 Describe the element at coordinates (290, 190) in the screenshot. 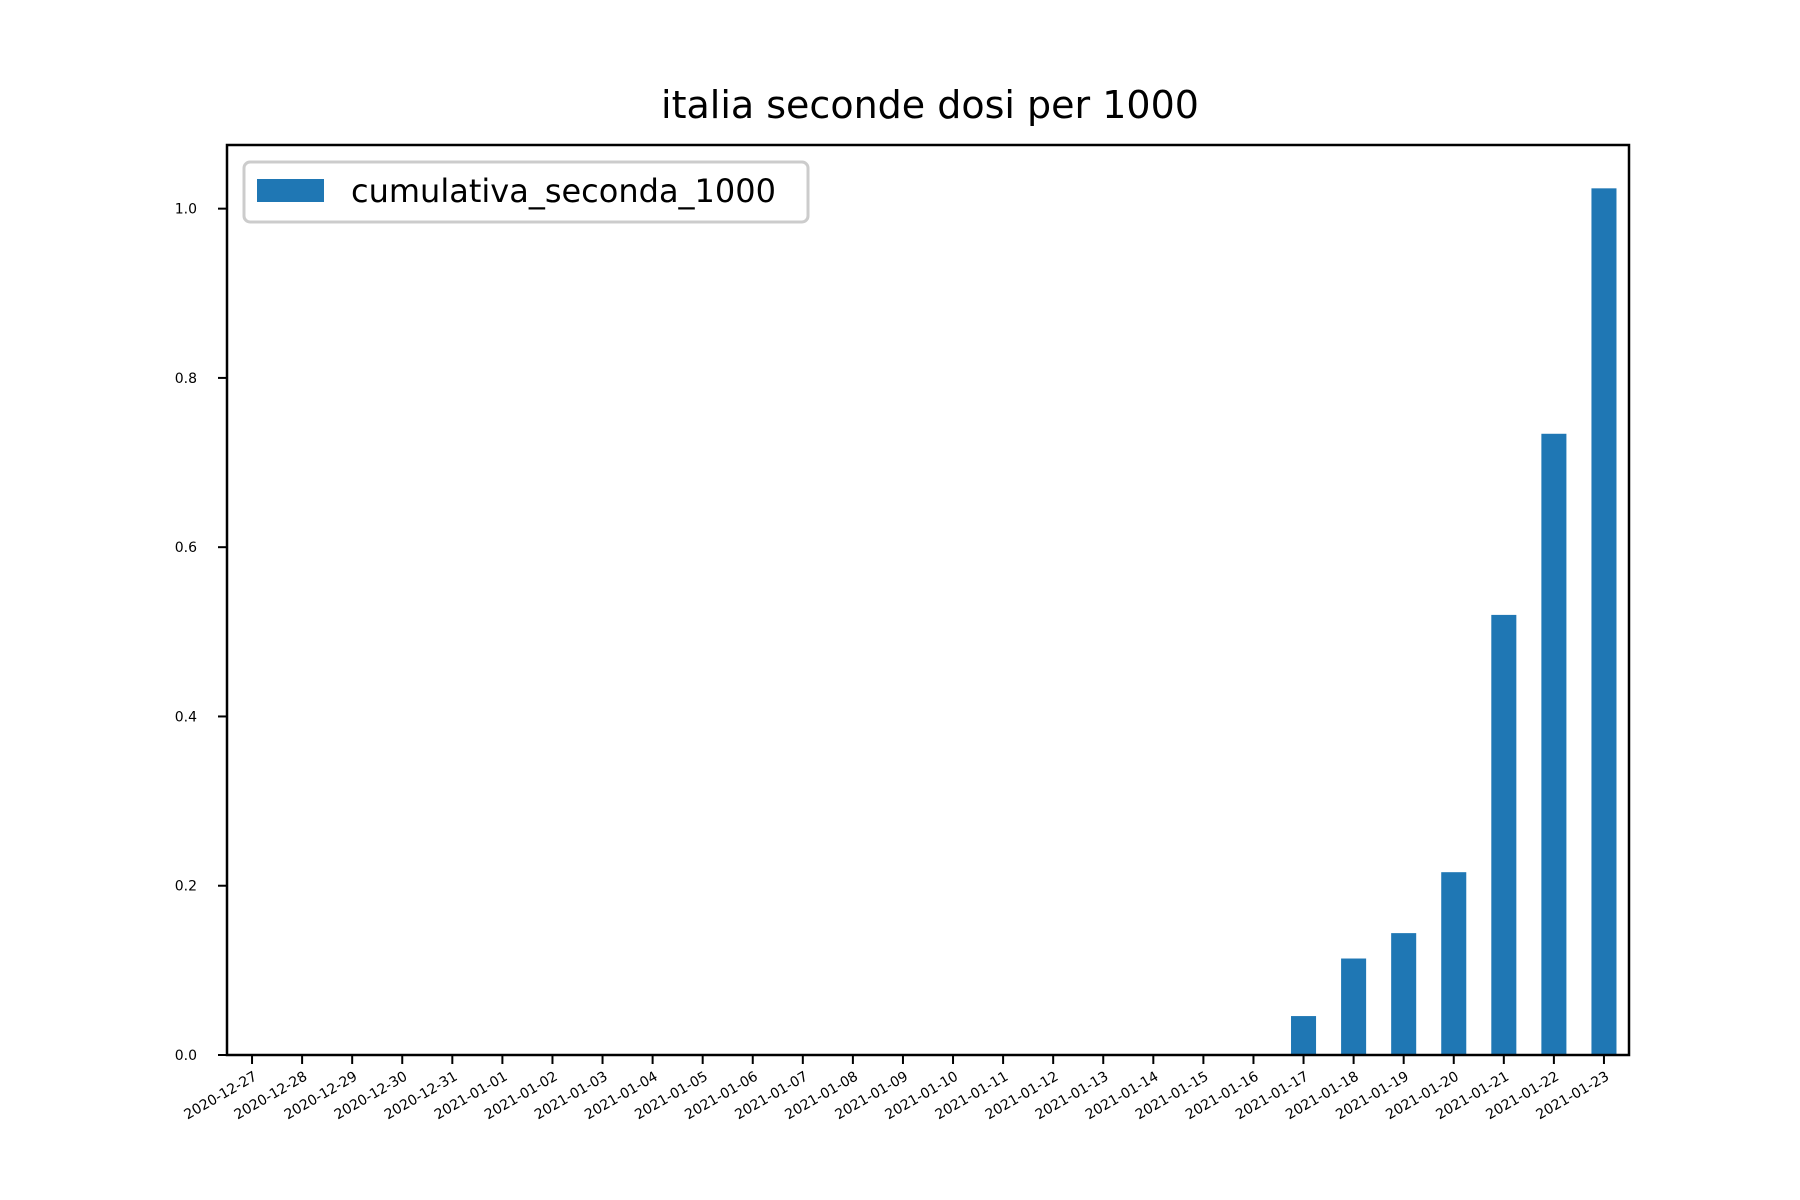

I see `legend-swatch` at that location.